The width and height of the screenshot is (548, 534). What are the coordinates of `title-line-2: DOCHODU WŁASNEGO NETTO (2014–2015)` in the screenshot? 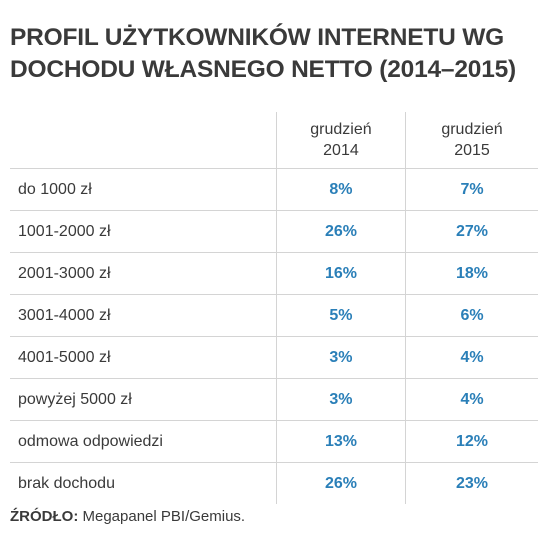 It's located at (263, 69).